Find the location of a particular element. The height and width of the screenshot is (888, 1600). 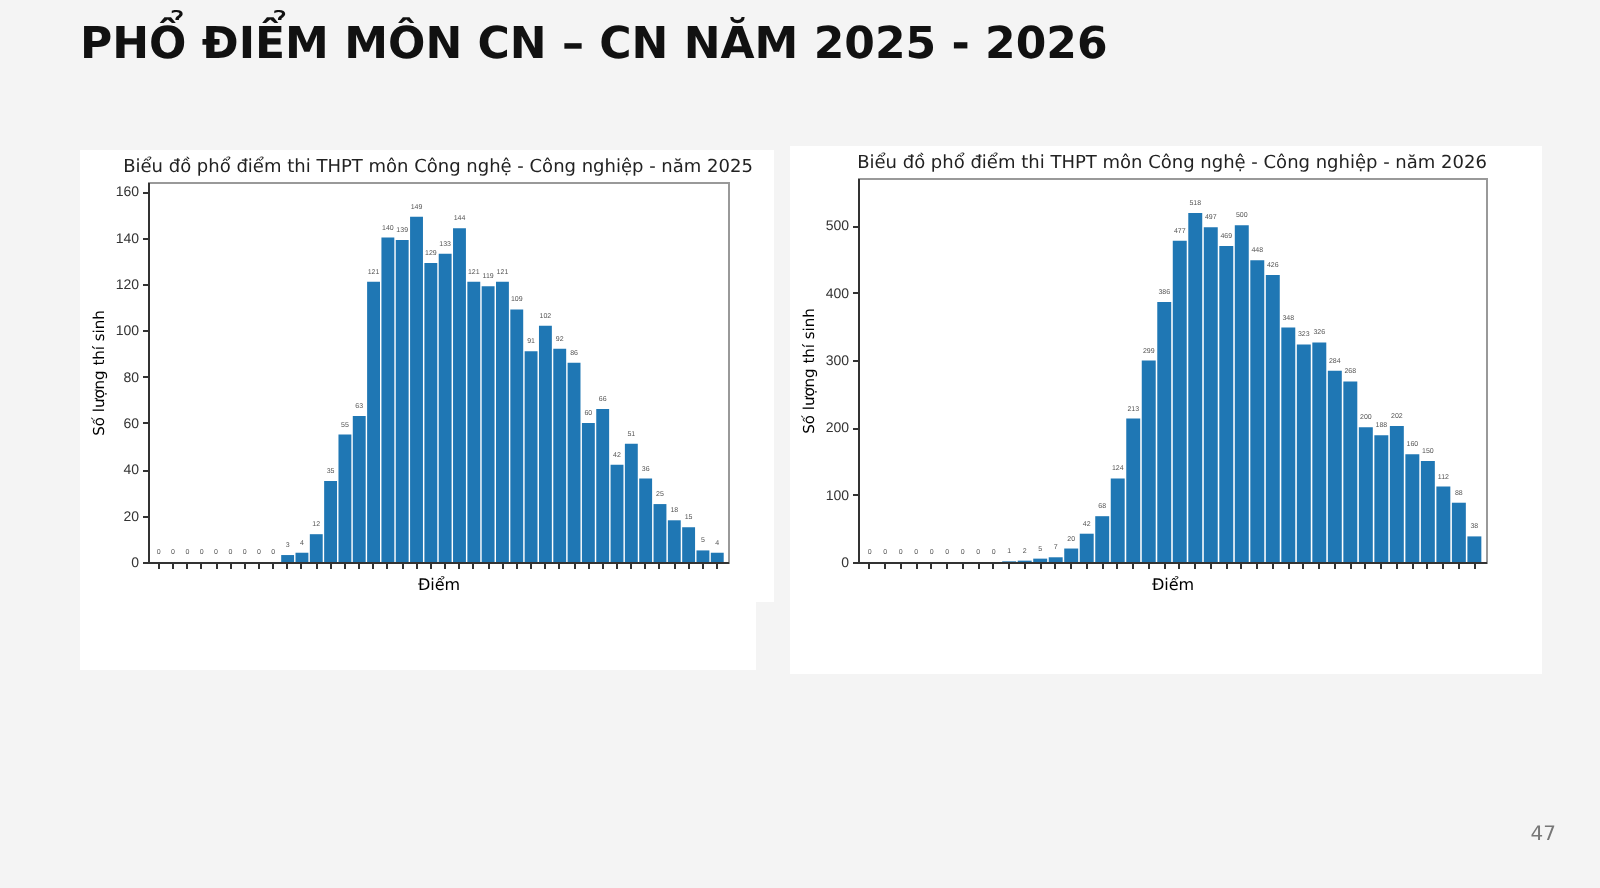

chart-title: Biểu đồ phổ điểm thi THPT môn Công nghệ - Công nghiệp - năm 2025 is located at coordinates (438, 167).